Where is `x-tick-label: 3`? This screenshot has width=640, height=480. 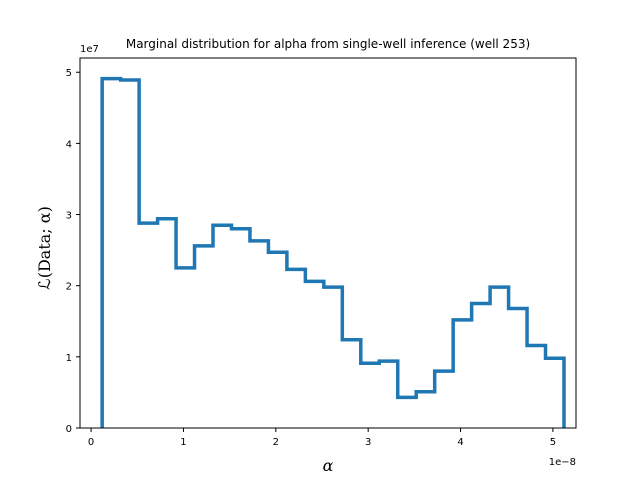
x-tick-label: 3 is located at coordinates (368, 442).